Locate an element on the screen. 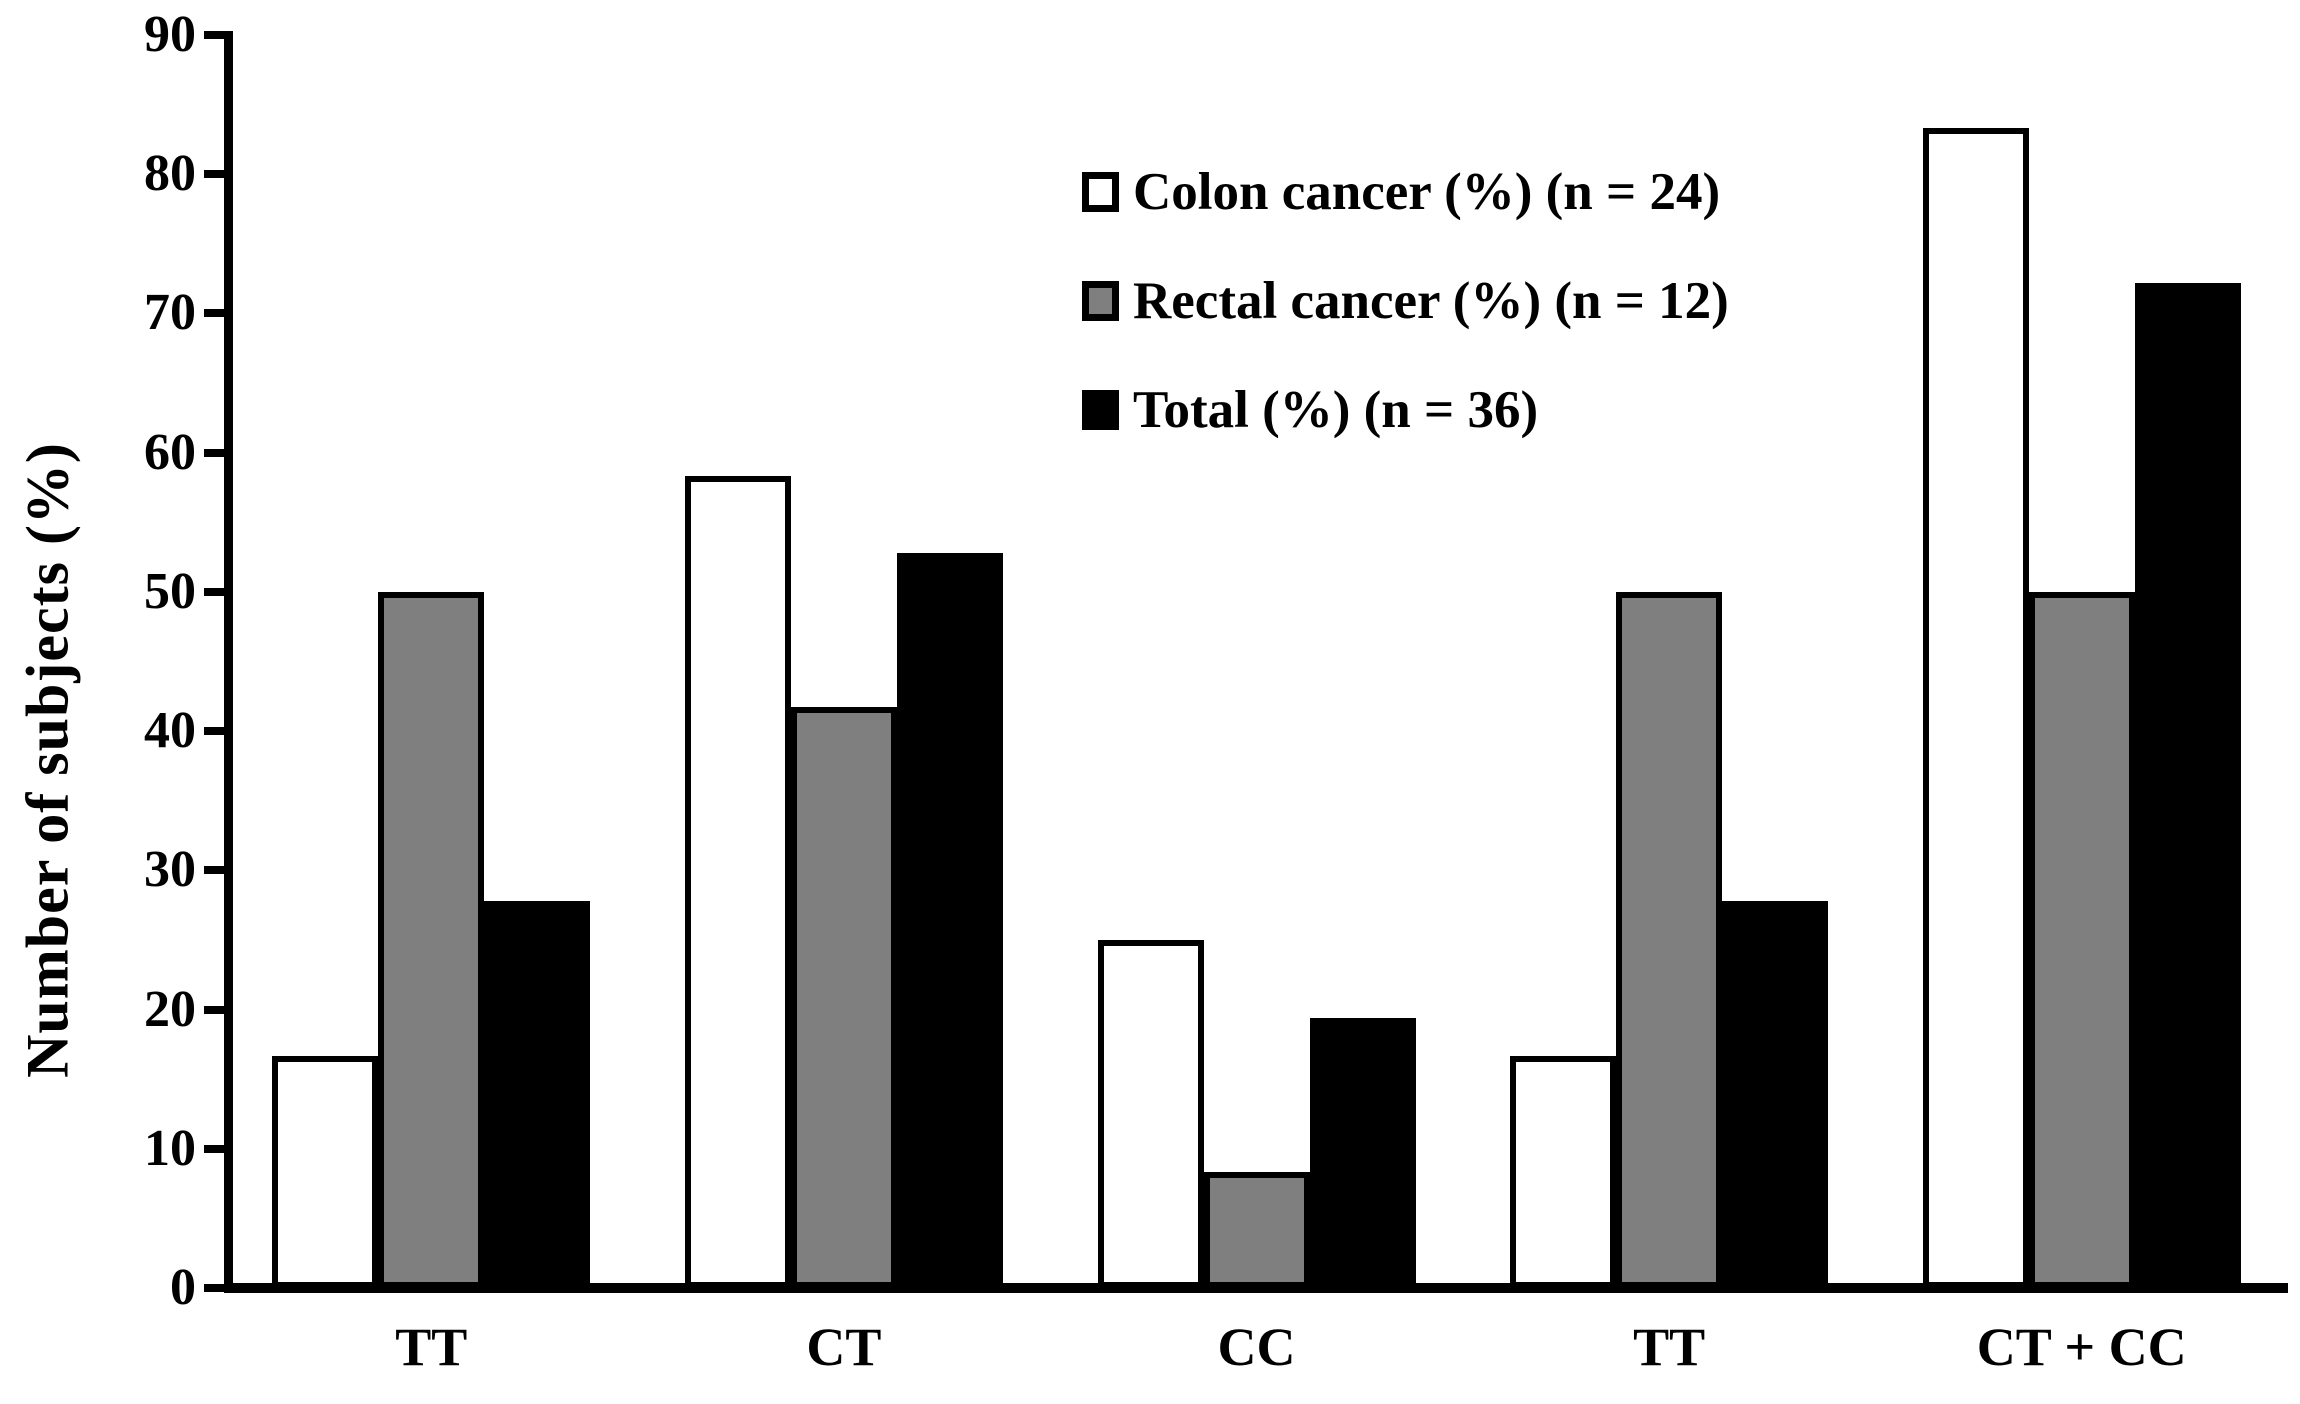 This screenshot has width=2300, height=1404. bar-colon-cancer-tt-group4 is located at coordinates (1563, 1171).